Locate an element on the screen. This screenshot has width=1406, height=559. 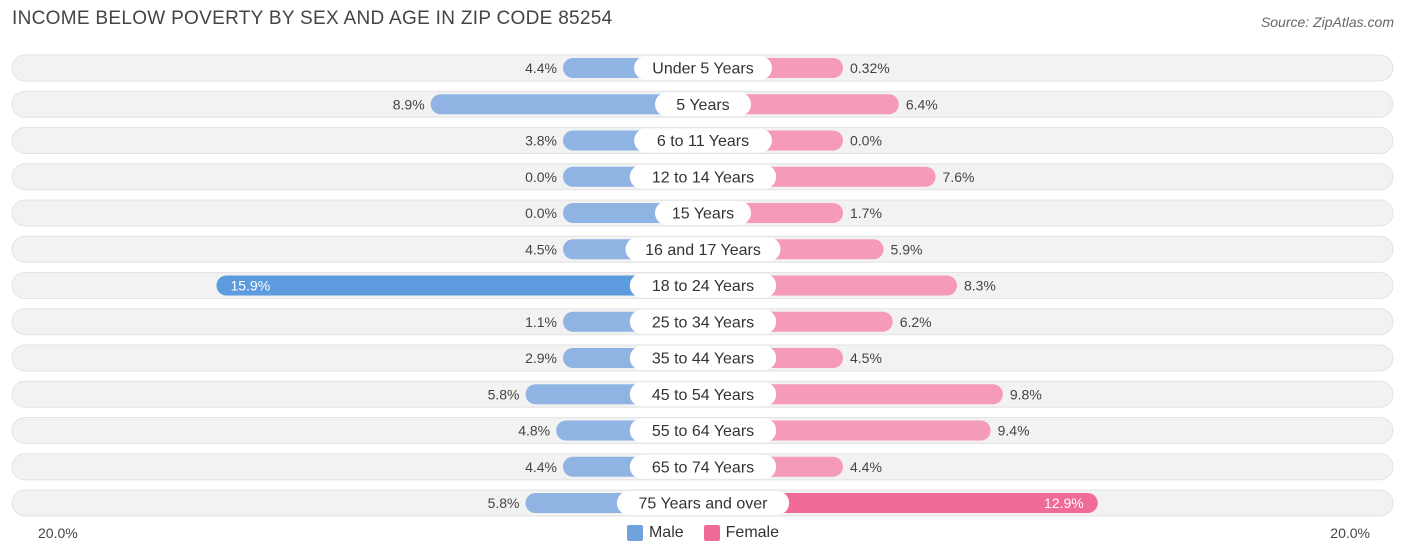
axis-left-label: 20.0% is located at coordinates (58, 533).